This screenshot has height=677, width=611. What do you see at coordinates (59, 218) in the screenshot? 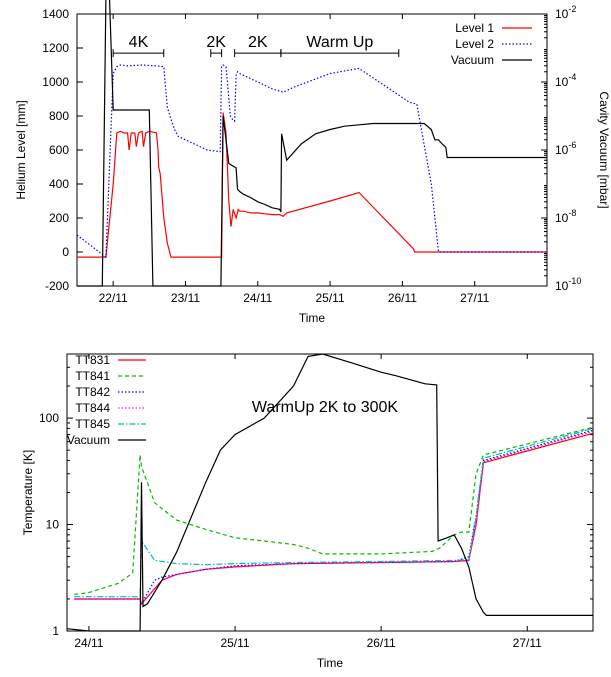
I see `y-tick-label: 200` at bounding box center [59, 218].